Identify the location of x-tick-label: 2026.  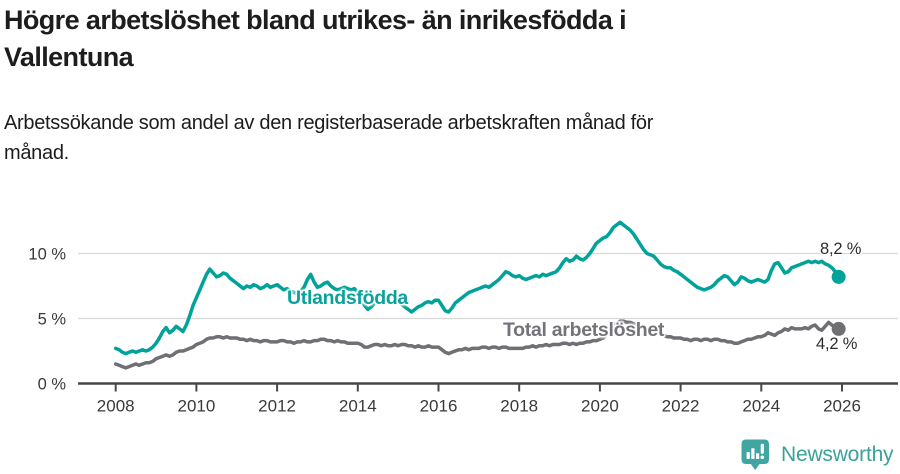
(842, 406).